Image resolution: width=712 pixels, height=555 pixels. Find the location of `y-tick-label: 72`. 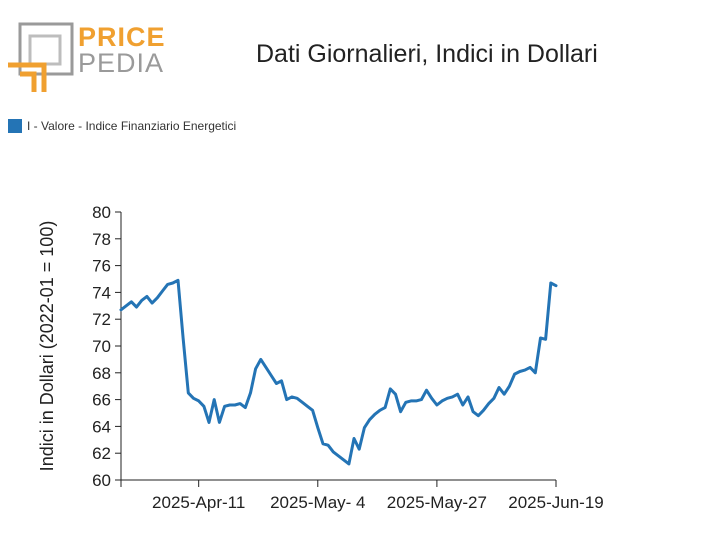

y-tick-label: 72 is located at coordinates (101, 319).